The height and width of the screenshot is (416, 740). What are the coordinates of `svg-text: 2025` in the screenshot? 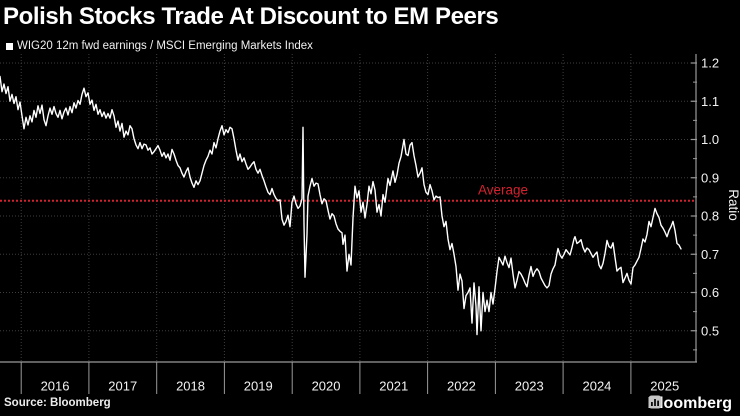 It's located at (664, 386).